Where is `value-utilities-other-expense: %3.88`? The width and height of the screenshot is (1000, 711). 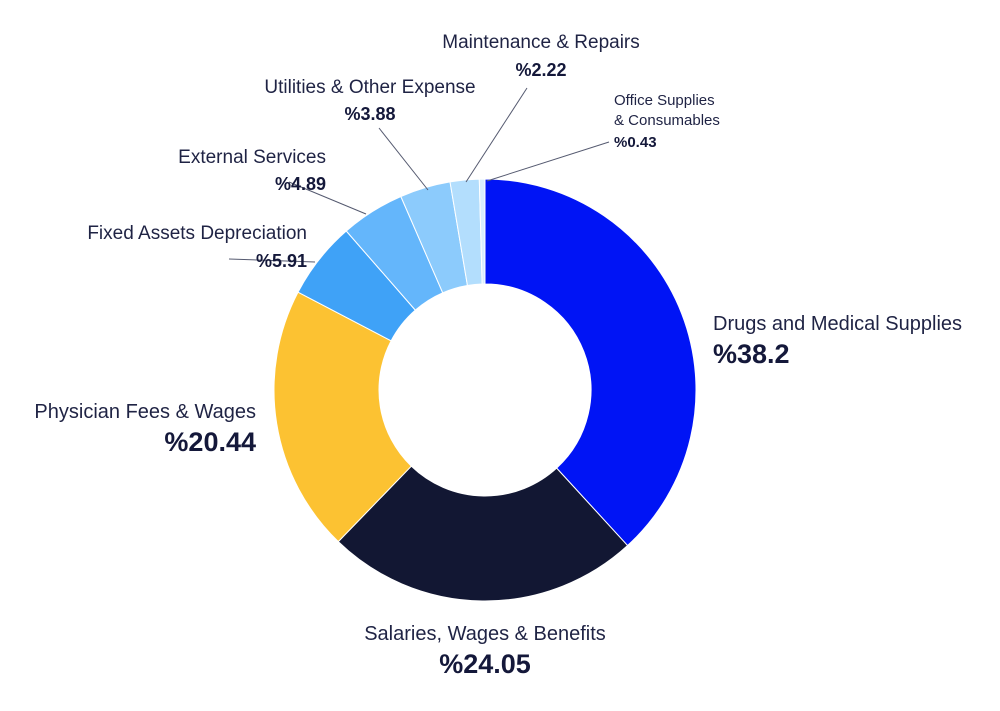
value-utilities-other-expense: %3.88 is located at coordinates (369, 114).